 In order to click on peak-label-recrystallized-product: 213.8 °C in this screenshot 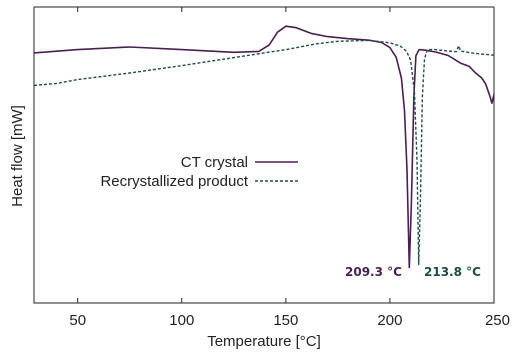, I will do `click(452, 272)`.